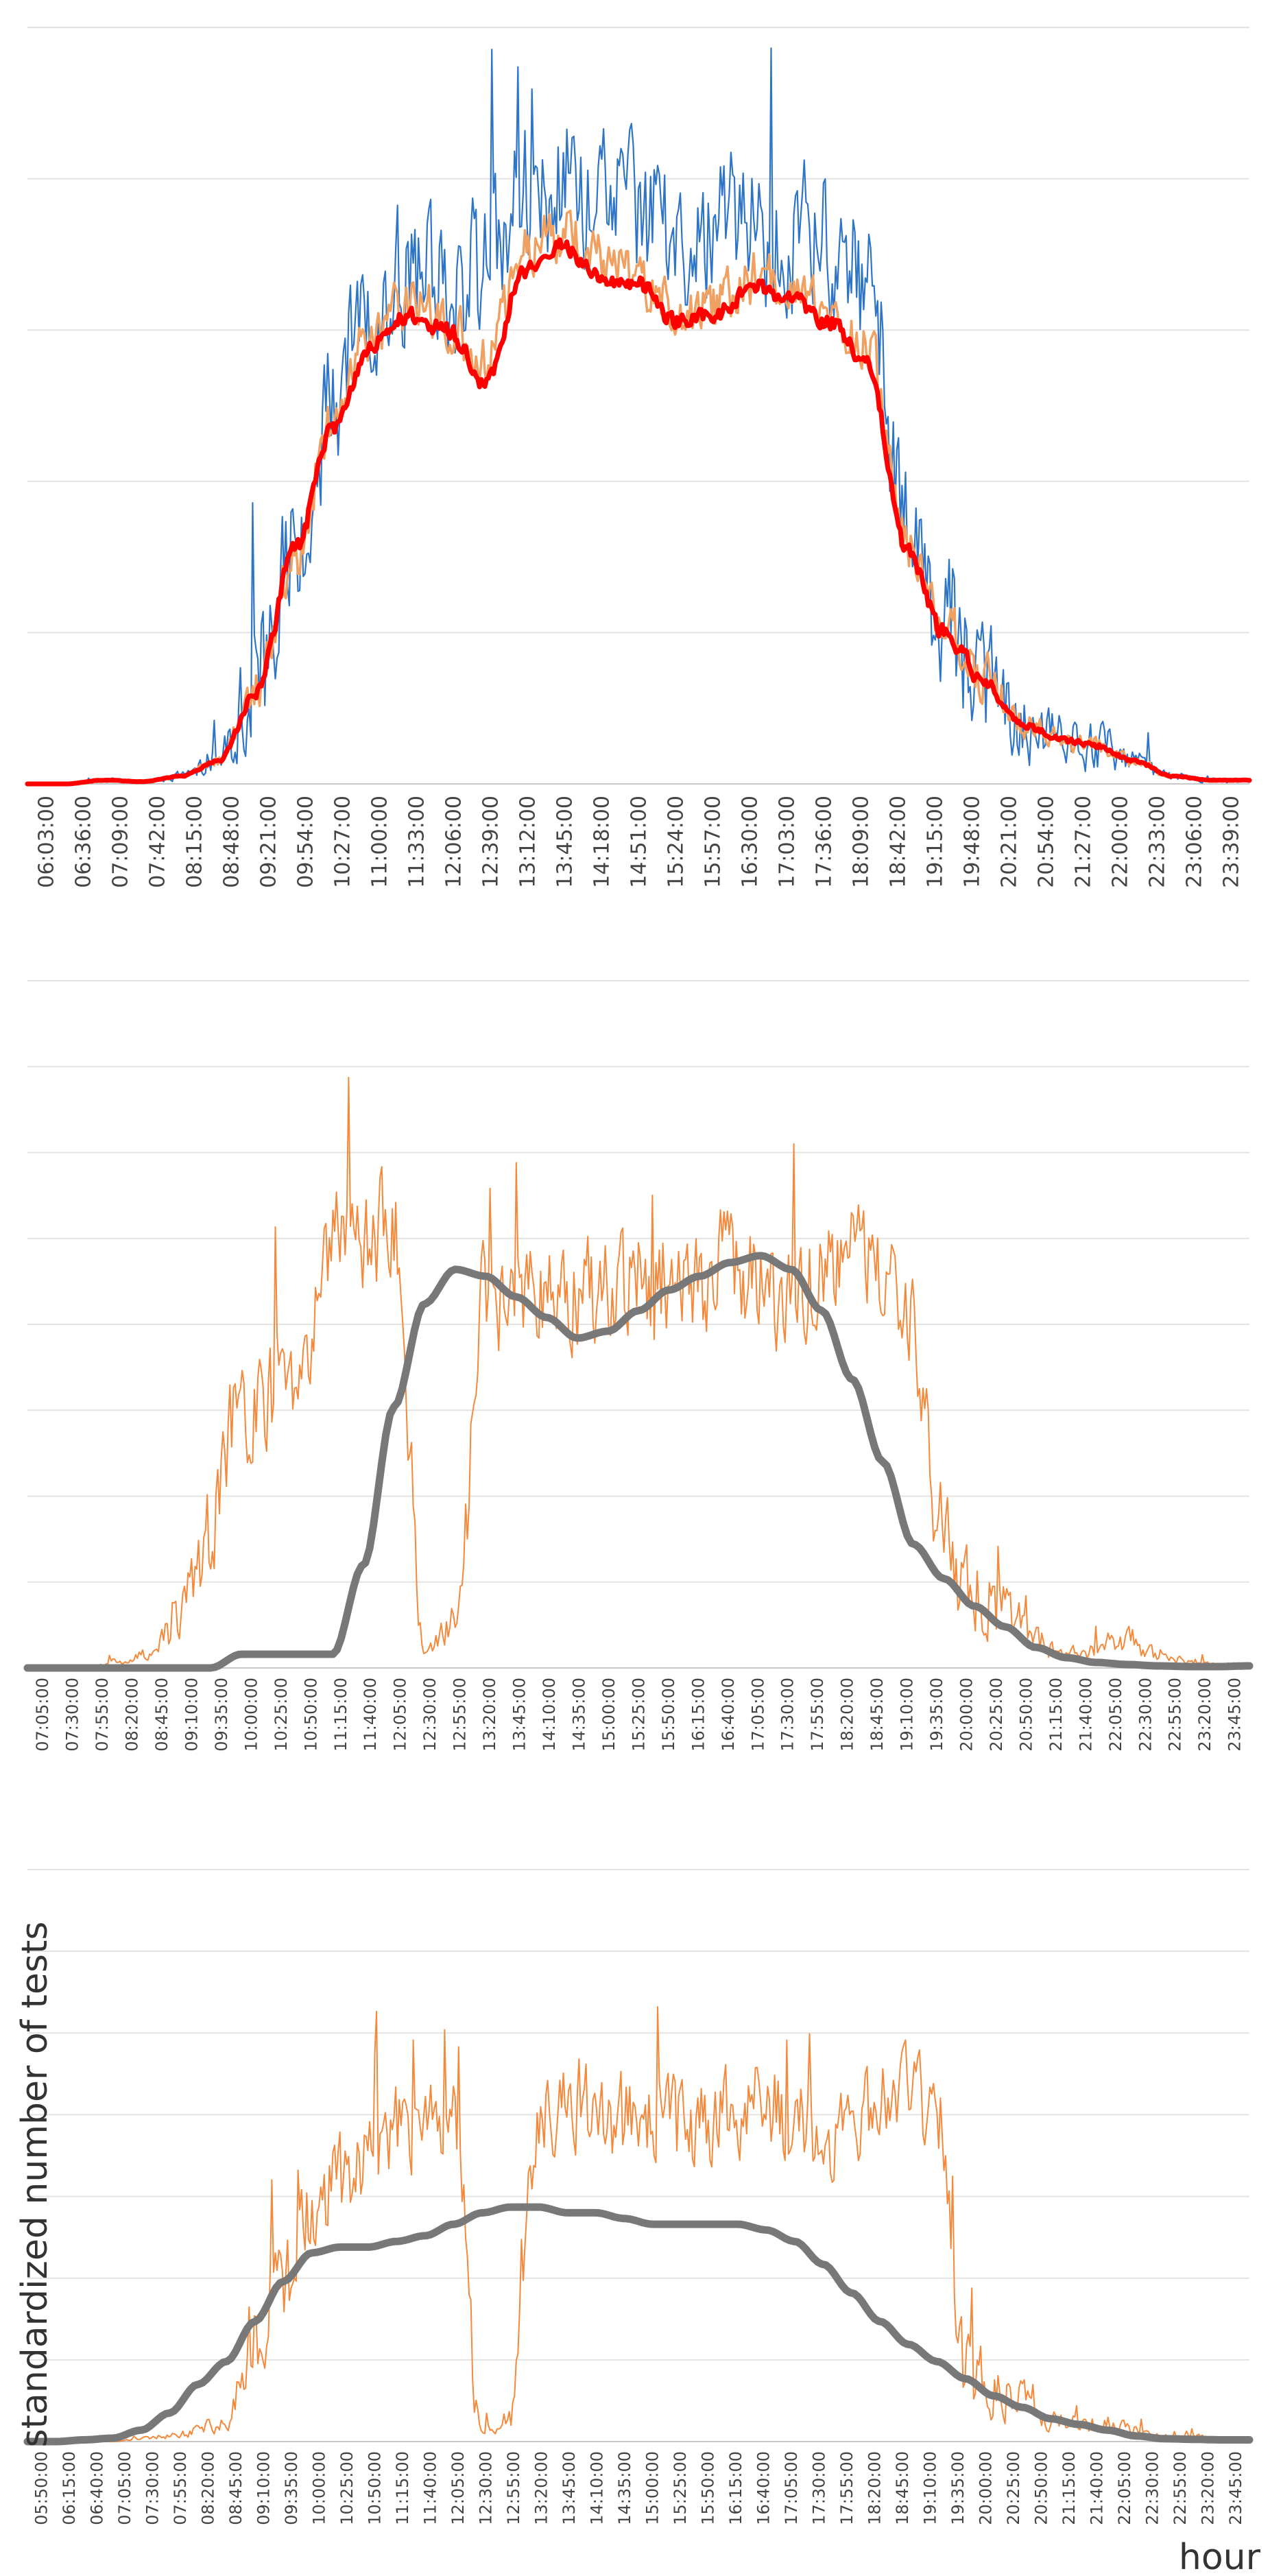 The image size is (1270, 2576). Describe the element at coordinates (877, 1715) in the screenshot. I see `x-tick-label: 18:45:00` at that location.